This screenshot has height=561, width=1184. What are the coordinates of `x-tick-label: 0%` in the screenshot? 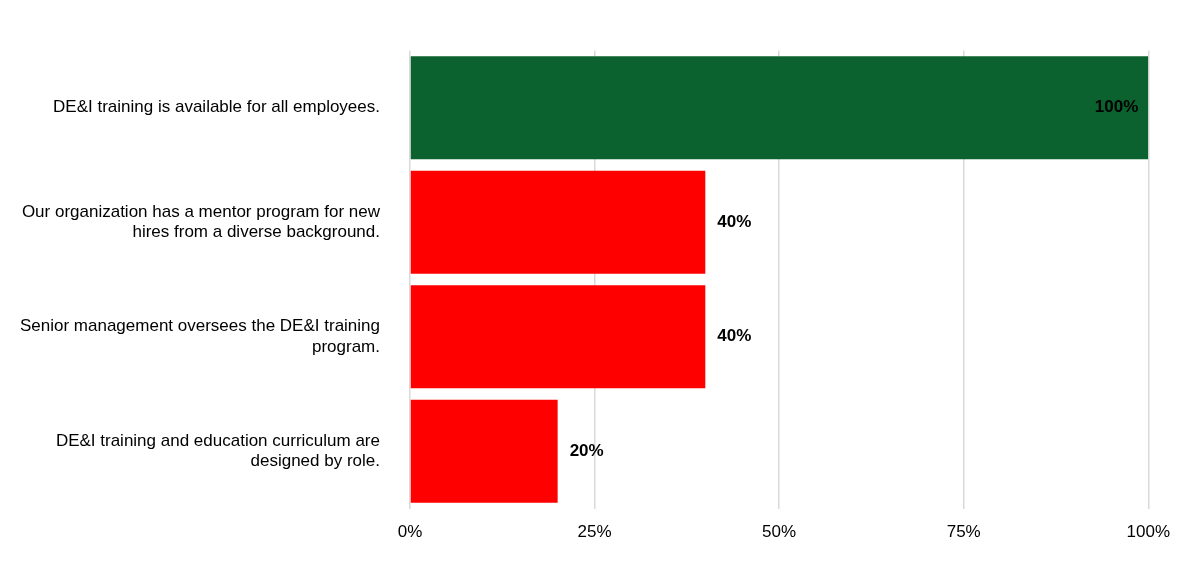 It's located at (410, 532).